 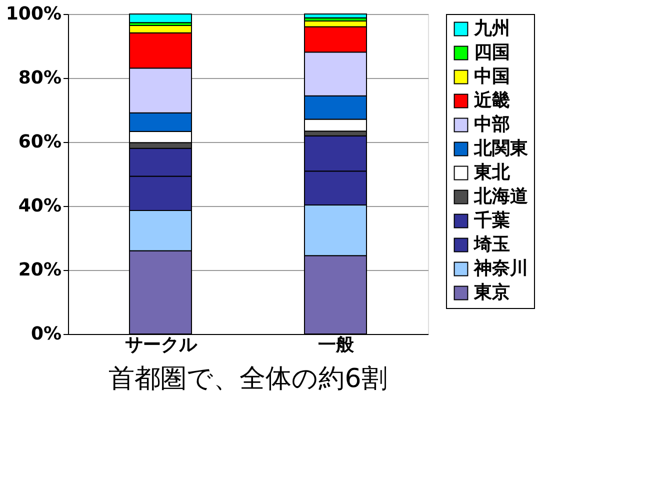 I want to click on legend-label: 東北, so click(x=492, y=172).